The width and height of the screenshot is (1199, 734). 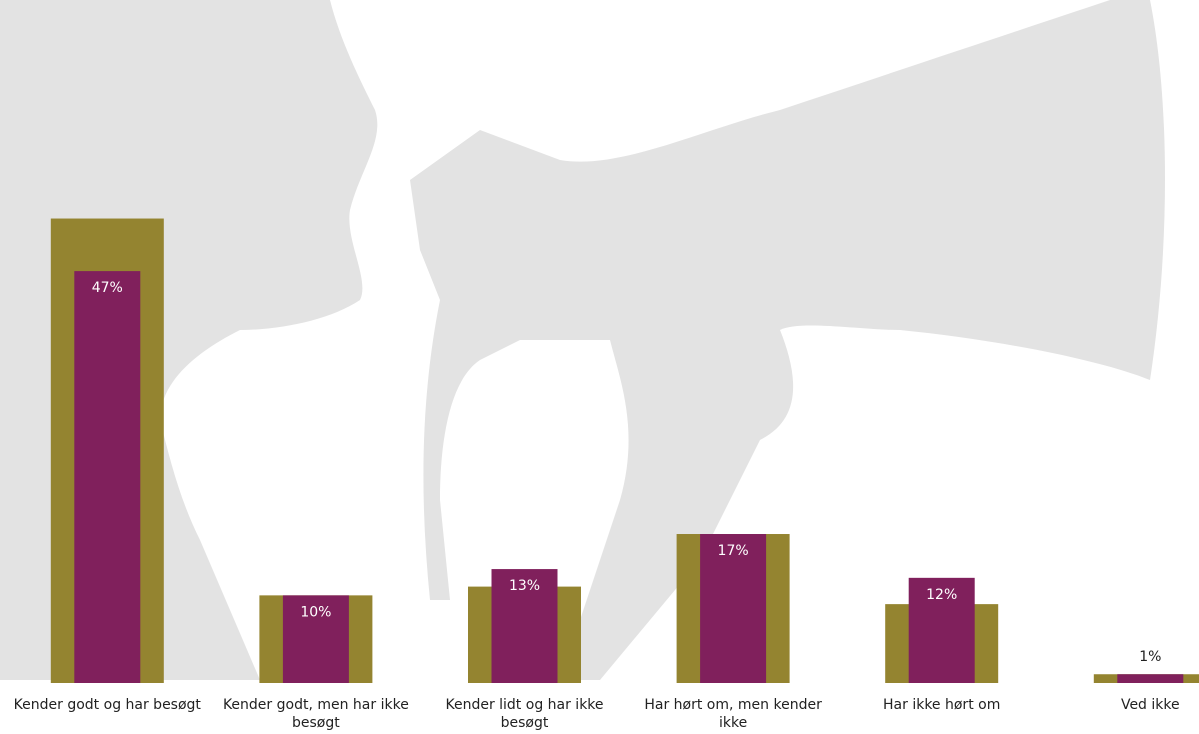 What do you see at coordinates (733, 551) in the screenshot?
I see `value-label: 17%` at bounding box center [733, 551].